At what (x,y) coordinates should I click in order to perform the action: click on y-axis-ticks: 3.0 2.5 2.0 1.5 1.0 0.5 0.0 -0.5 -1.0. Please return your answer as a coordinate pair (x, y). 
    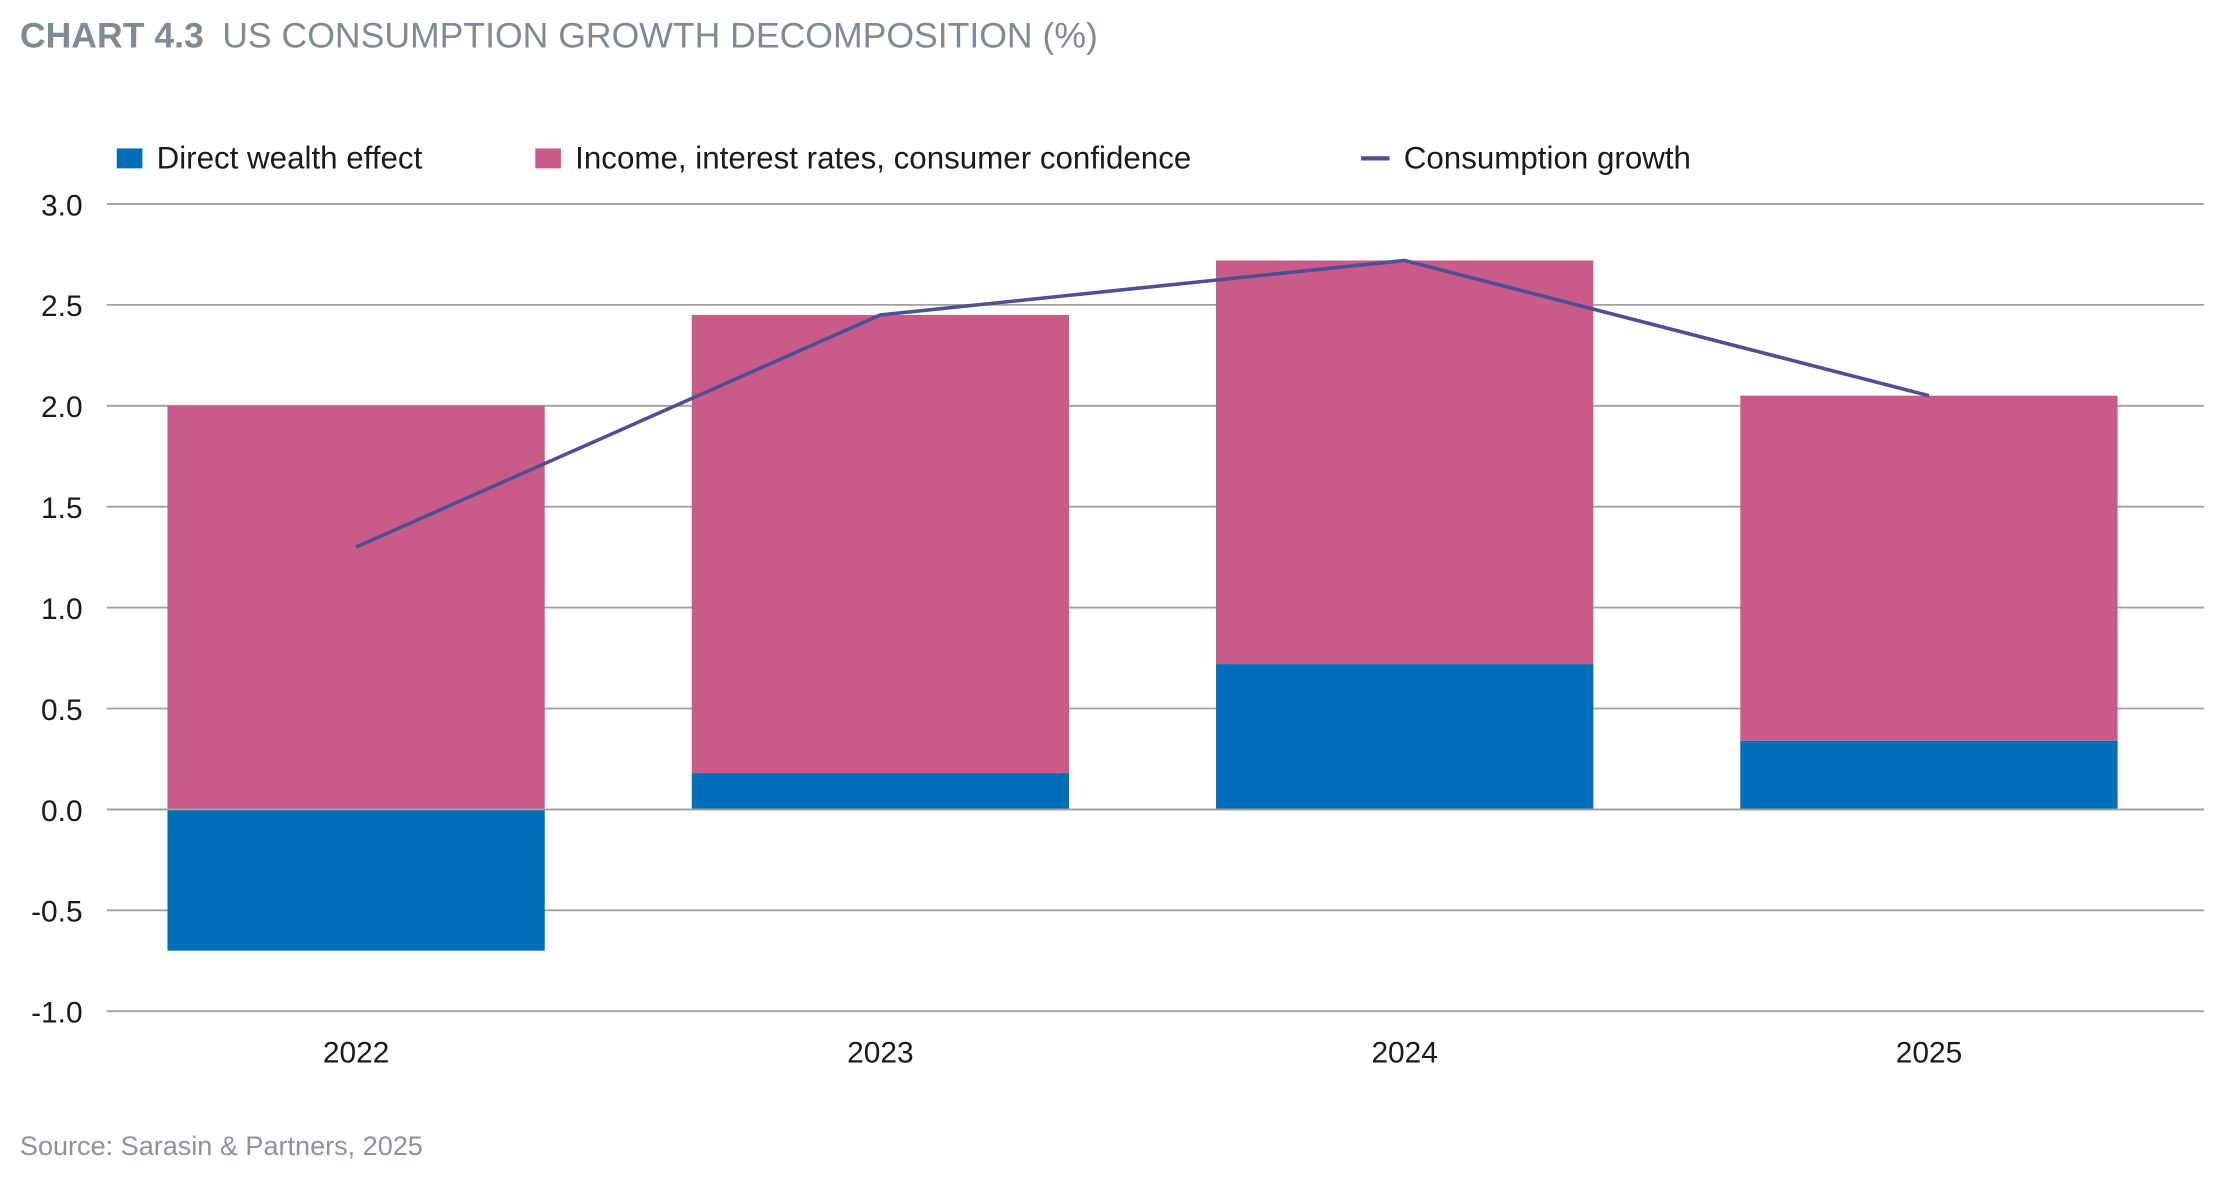
    Looking at the image, I should click on (56, 609).